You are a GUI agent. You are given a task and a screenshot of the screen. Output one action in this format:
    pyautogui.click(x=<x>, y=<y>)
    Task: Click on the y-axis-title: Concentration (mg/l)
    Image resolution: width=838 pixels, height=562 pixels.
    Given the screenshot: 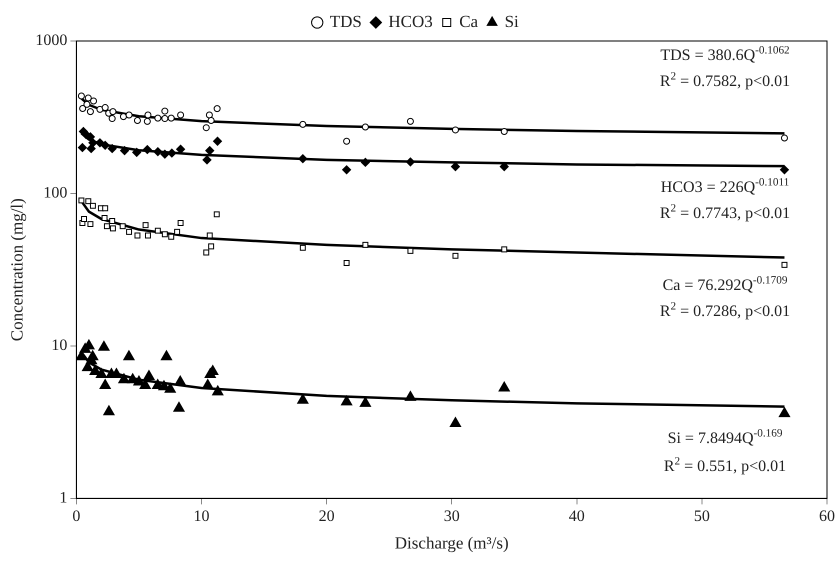 What is the action you would take?
    pyautogui.click(x=17, y=270)
    